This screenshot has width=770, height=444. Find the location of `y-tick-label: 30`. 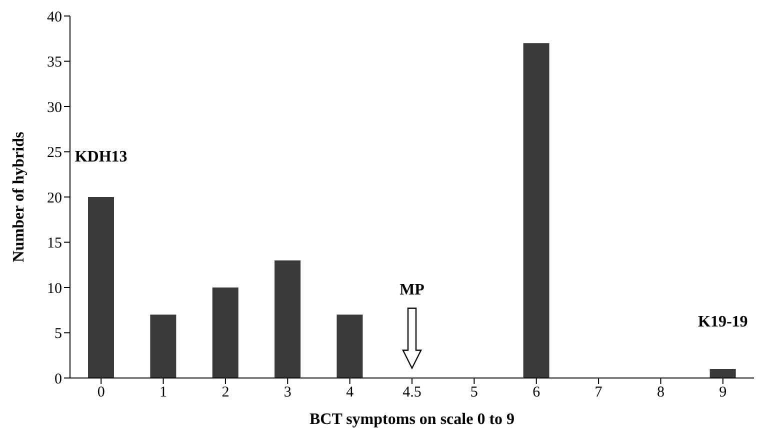

y-tick-label: 30 is located at coordinates (54, 108).